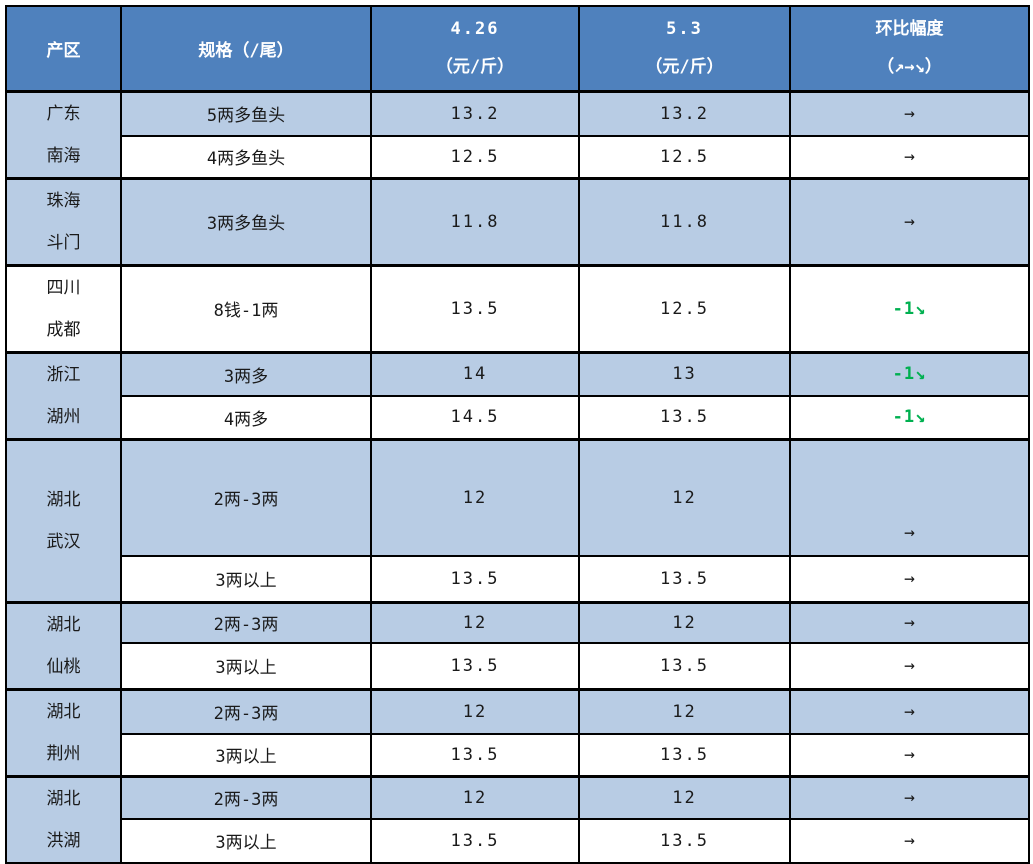 The image size is (1033, 864). I want to click on region-line-1: 浙江, so click(63, 374).